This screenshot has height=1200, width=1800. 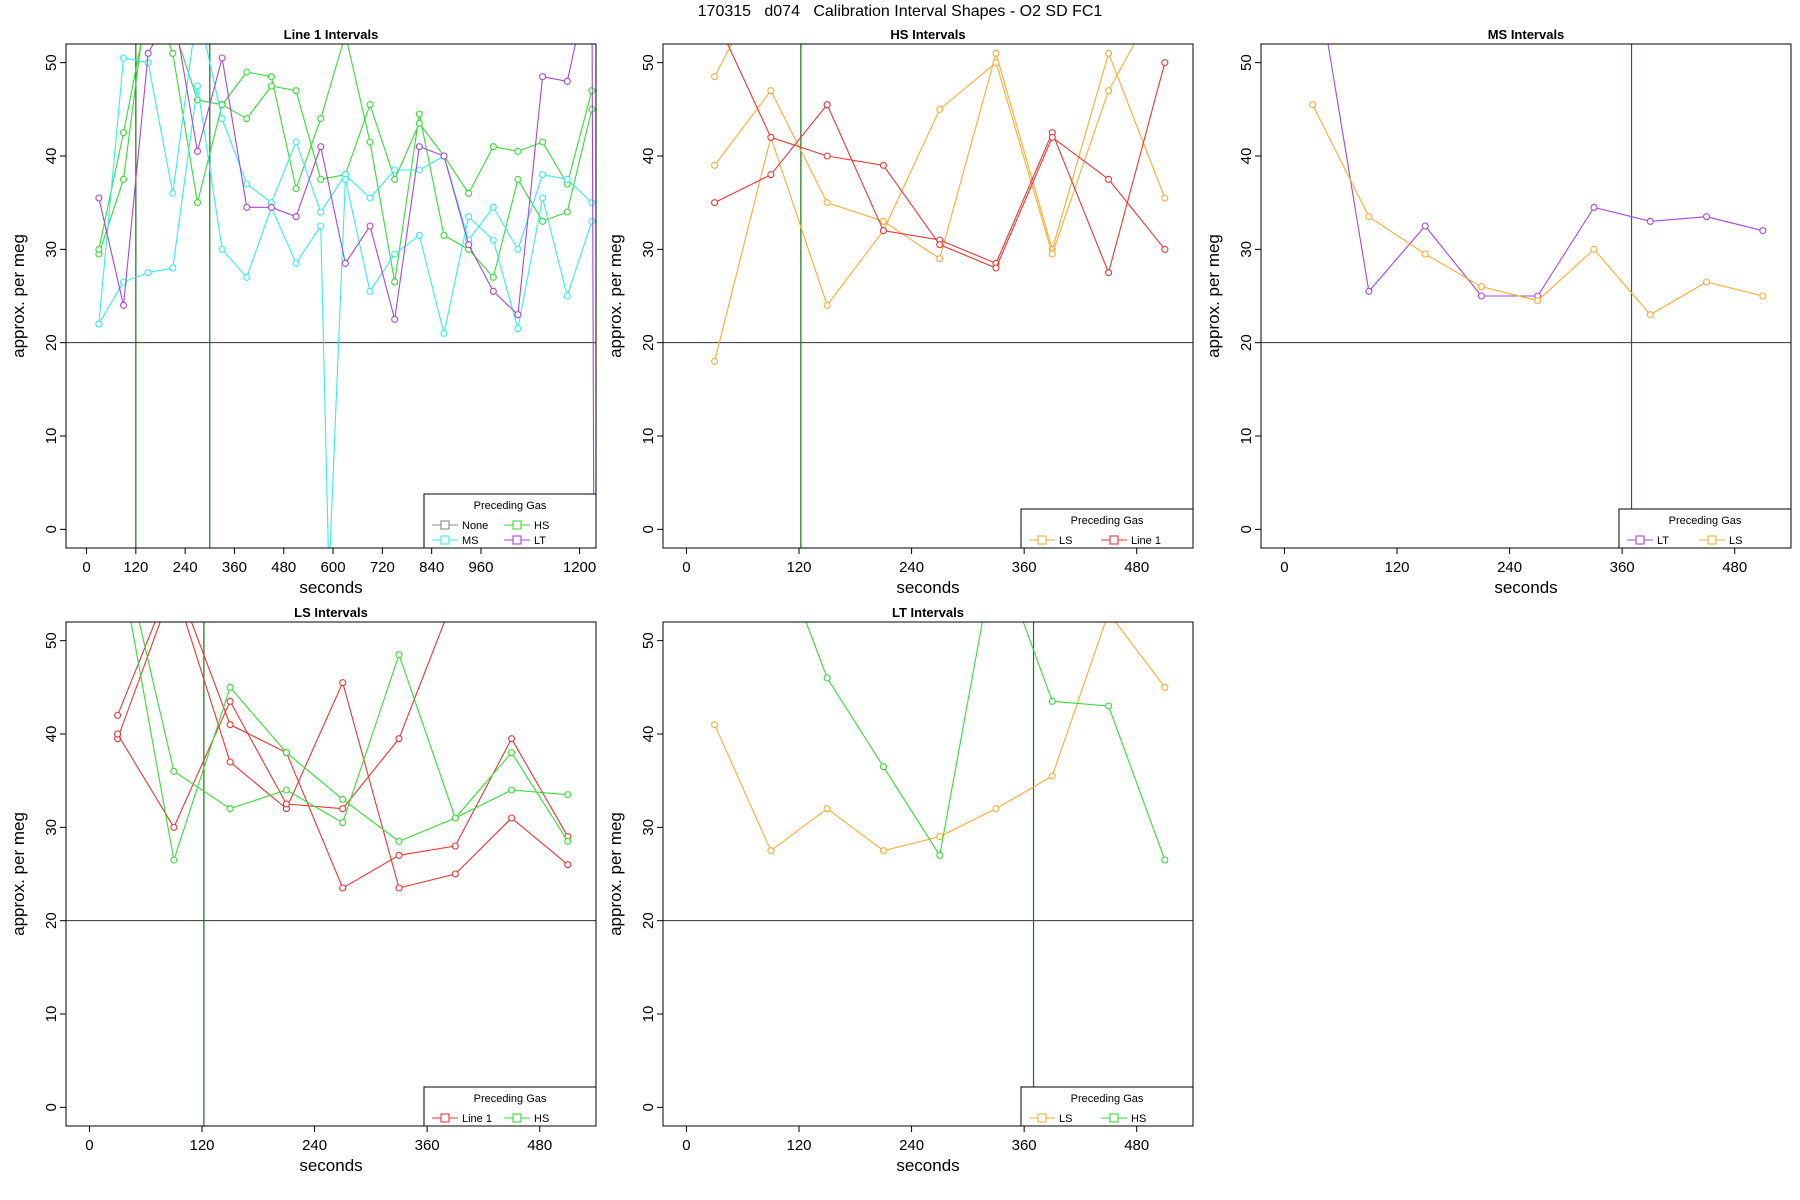 What do you see at coordinates (1735, 541) in the screenshot?
I see `legend-label: LS` at bounding box center [1735, 541].